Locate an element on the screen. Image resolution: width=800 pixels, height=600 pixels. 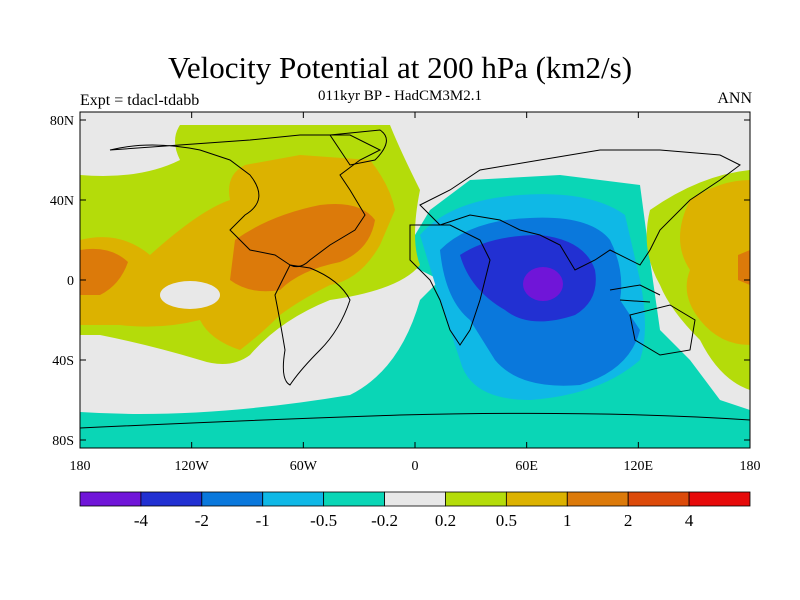
colorbar-label: -2 is located at coordinates (202, 520).